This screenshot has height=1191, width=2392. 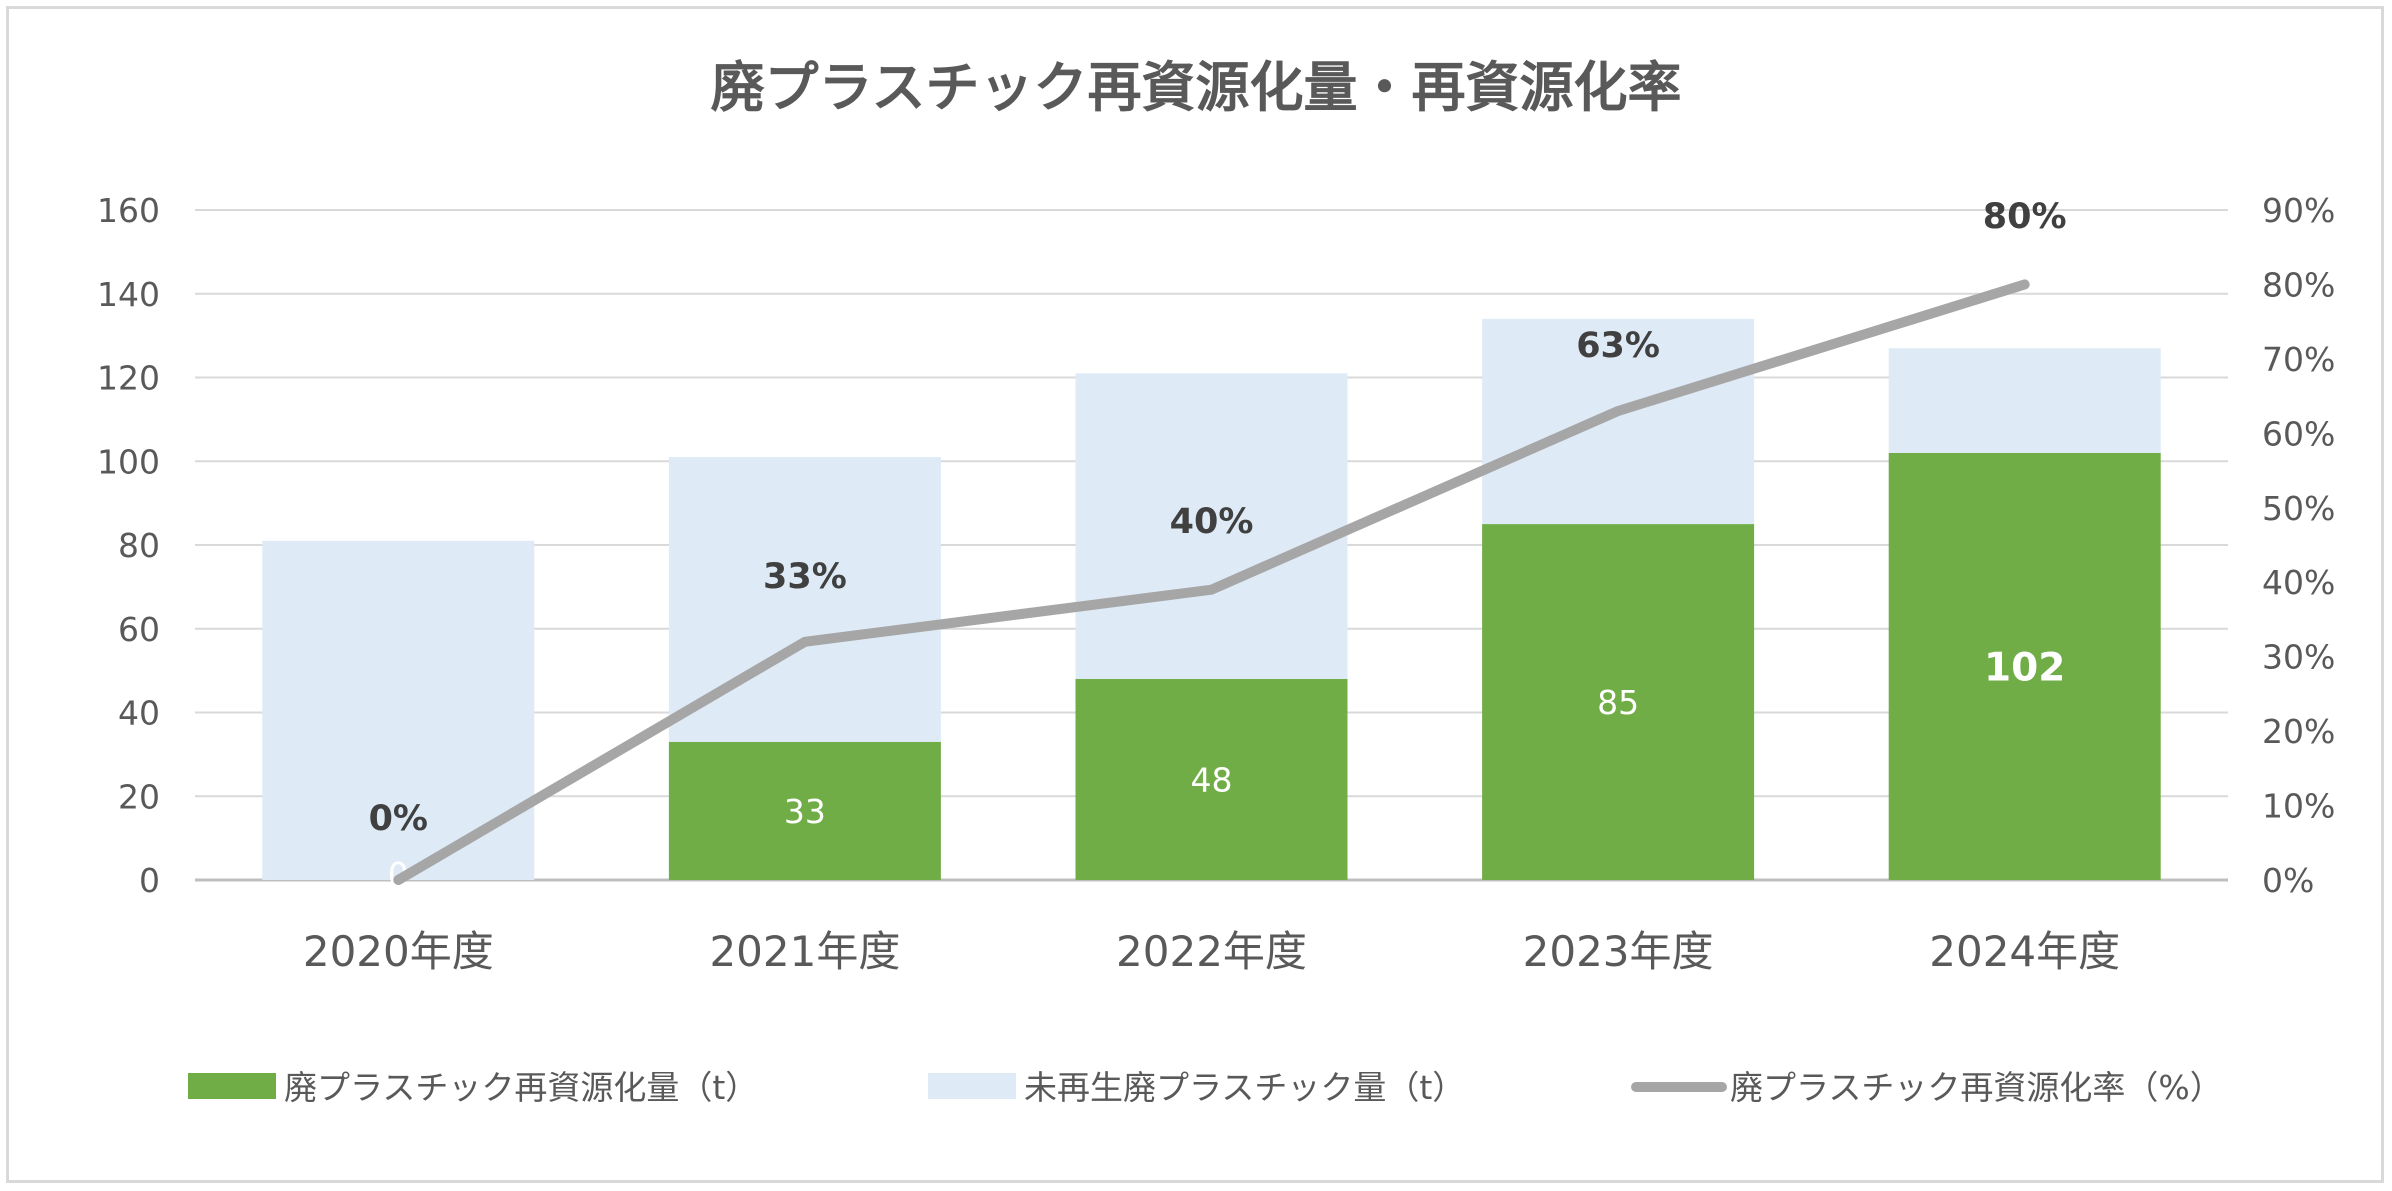 What do you see at coordinates (139, 713) in the screenshot?
I see `y-tick-left: 40` at bounding box center [139, 713].